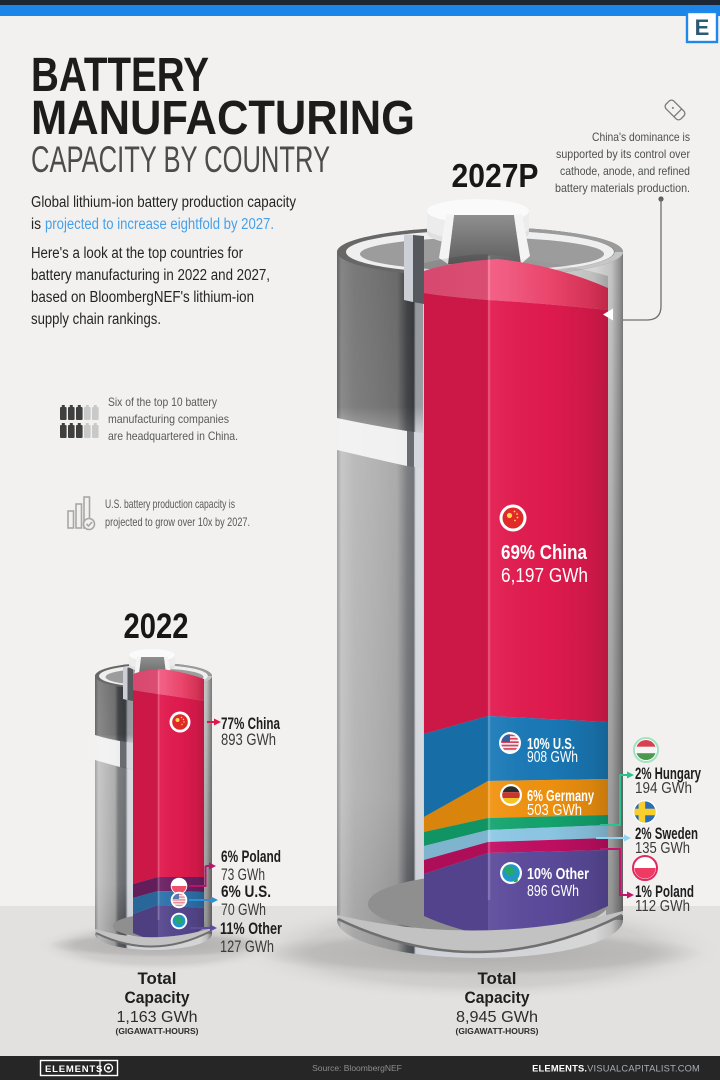  I want to click on svg-text: 112 GWh, so click(662, 906).